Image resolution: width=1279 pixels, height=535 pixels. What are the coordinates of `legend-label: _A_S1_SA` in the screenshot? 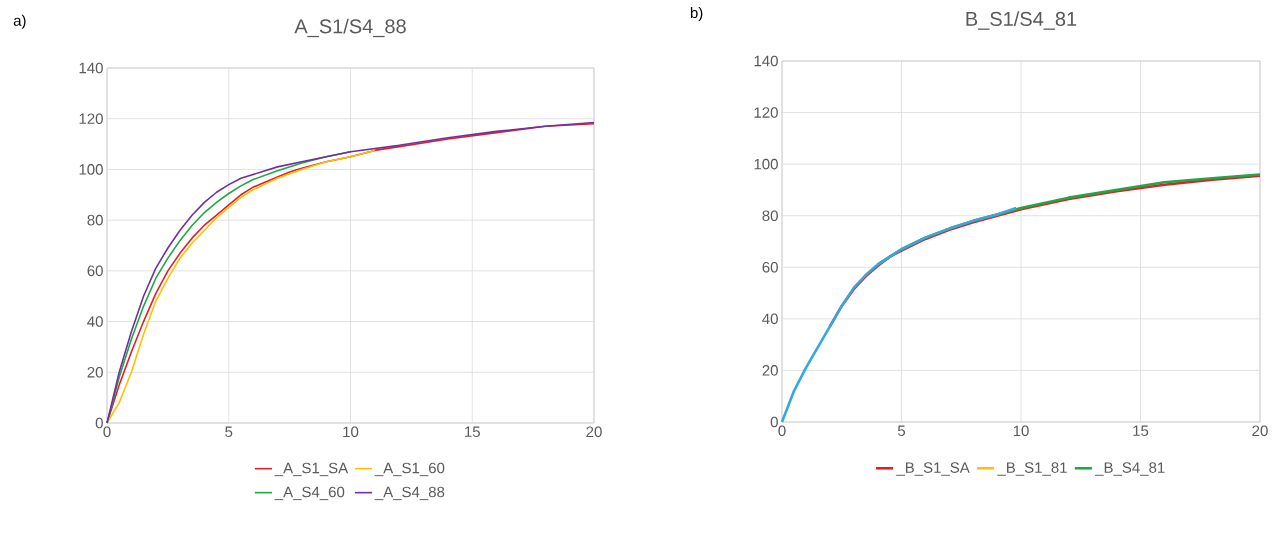 It's located at (311, 469).